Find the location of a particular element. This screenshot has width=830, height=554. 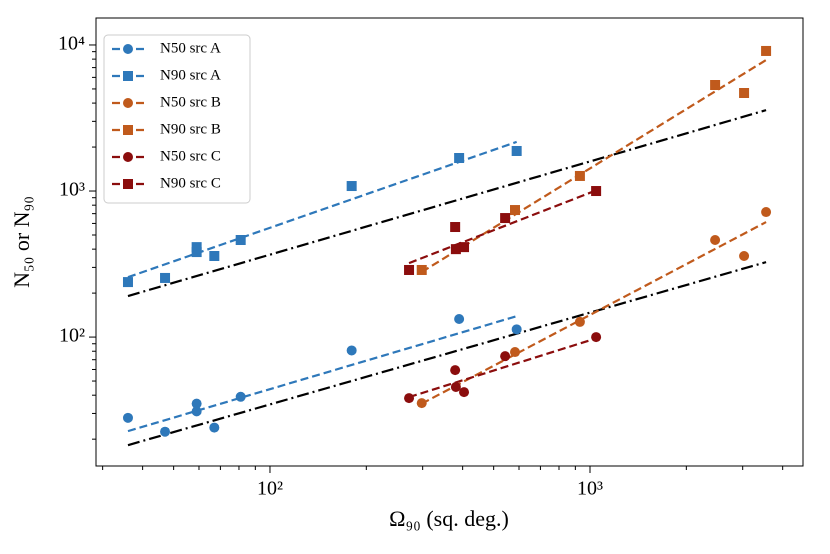

y-axis-label: N₅₀ or N₉₀ is located at coordinates (21, 242).